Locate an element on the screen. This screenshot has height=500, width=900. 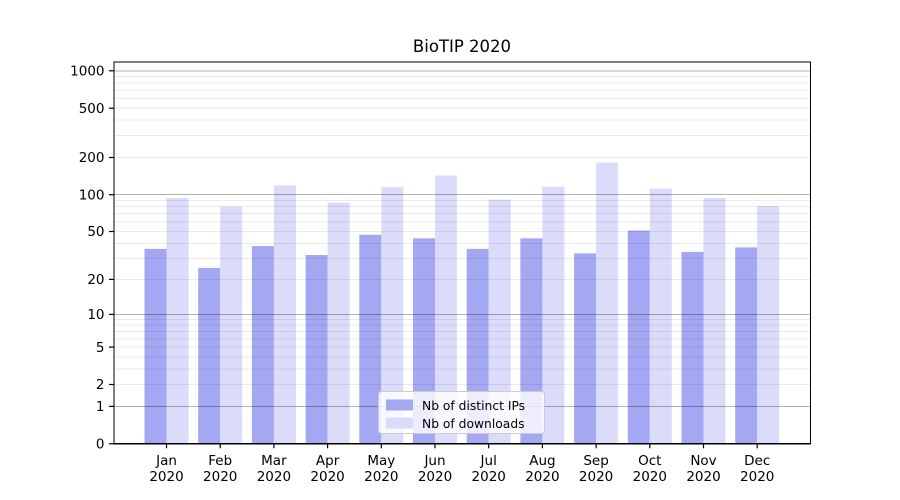
bar-downloads-dec is located at coordinates (768, 324).